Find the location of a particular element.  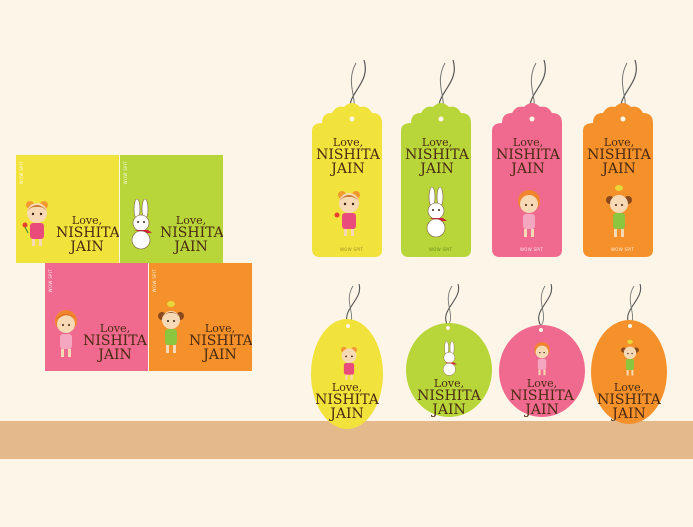

hang-tag-yellow: Love, NISHITA JAIN WOW SPIT is located at coordinates (352, 157).